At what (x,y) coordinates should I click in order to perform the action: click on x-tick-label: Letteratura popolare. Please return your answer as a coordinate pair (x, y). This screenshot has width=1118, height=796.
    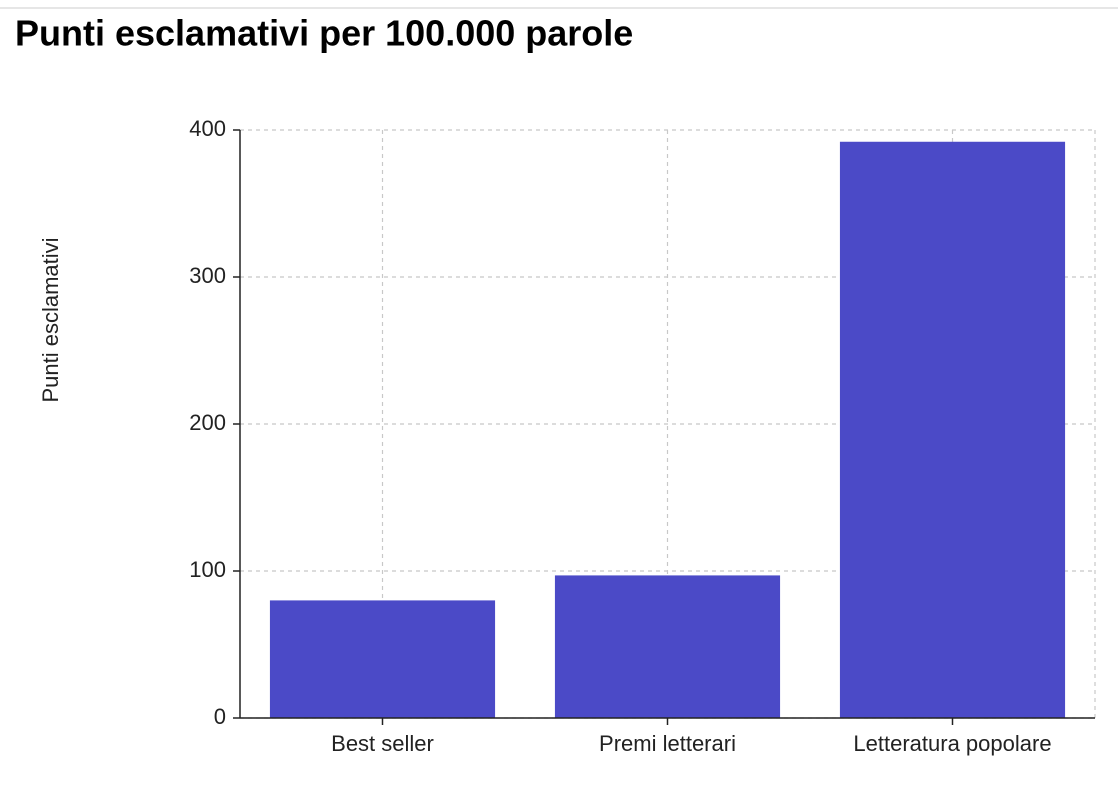
    Looking at the image, I should click on (952, 743).